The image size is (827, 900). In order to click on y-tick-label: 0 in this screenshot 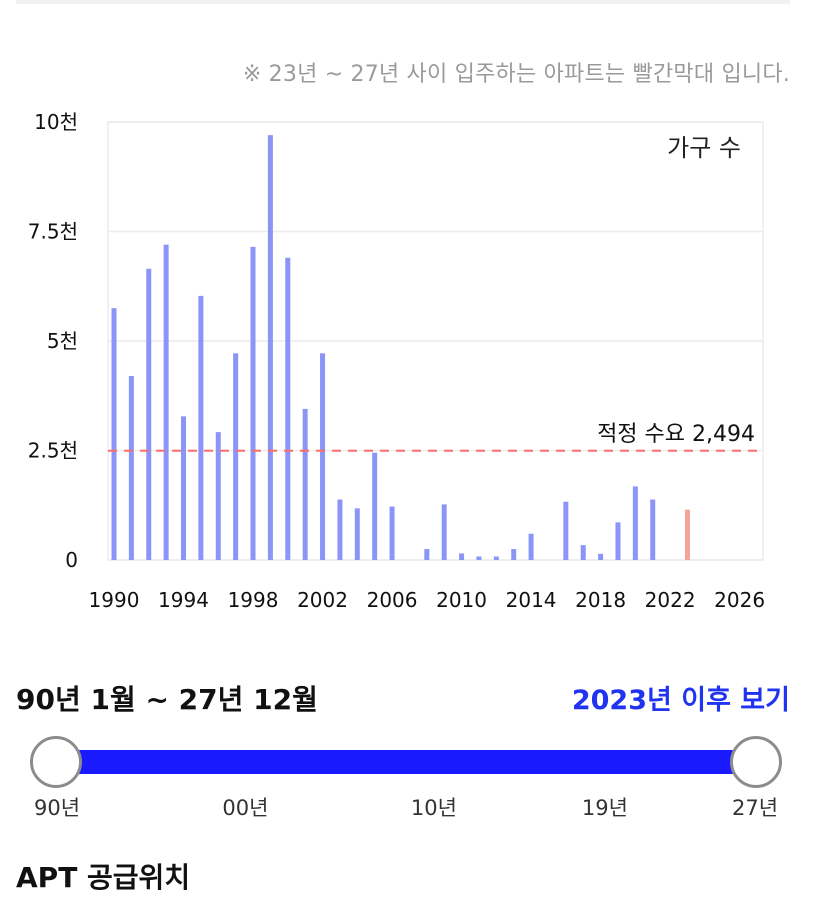, I will do `click(71, 560)`.